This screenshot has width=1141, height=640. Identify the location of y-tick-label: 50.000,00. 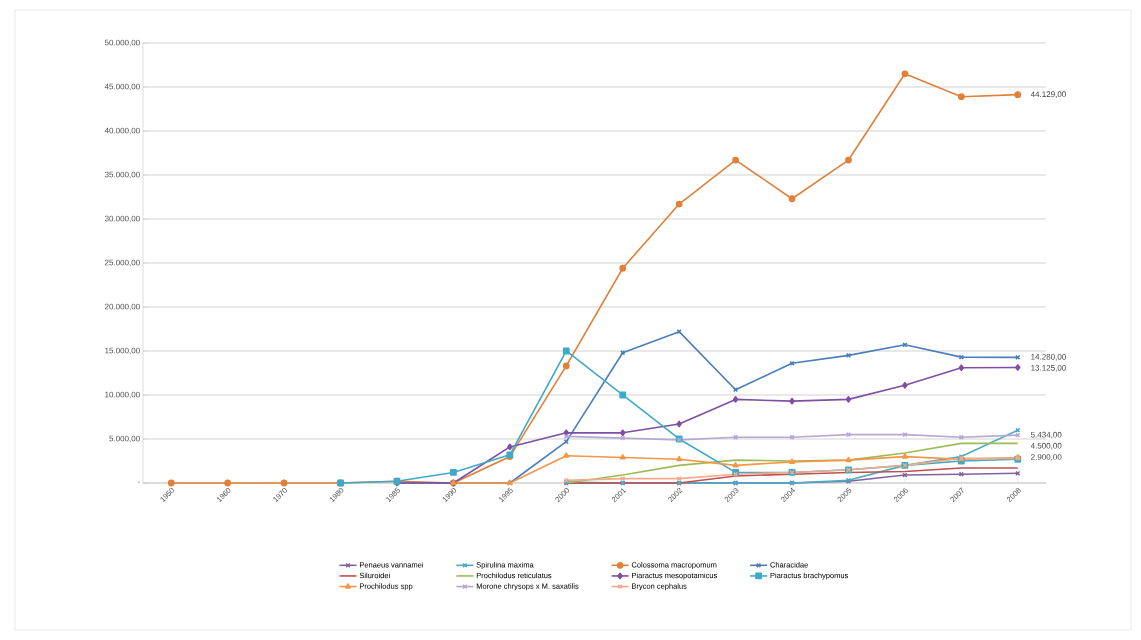
(122, 43).